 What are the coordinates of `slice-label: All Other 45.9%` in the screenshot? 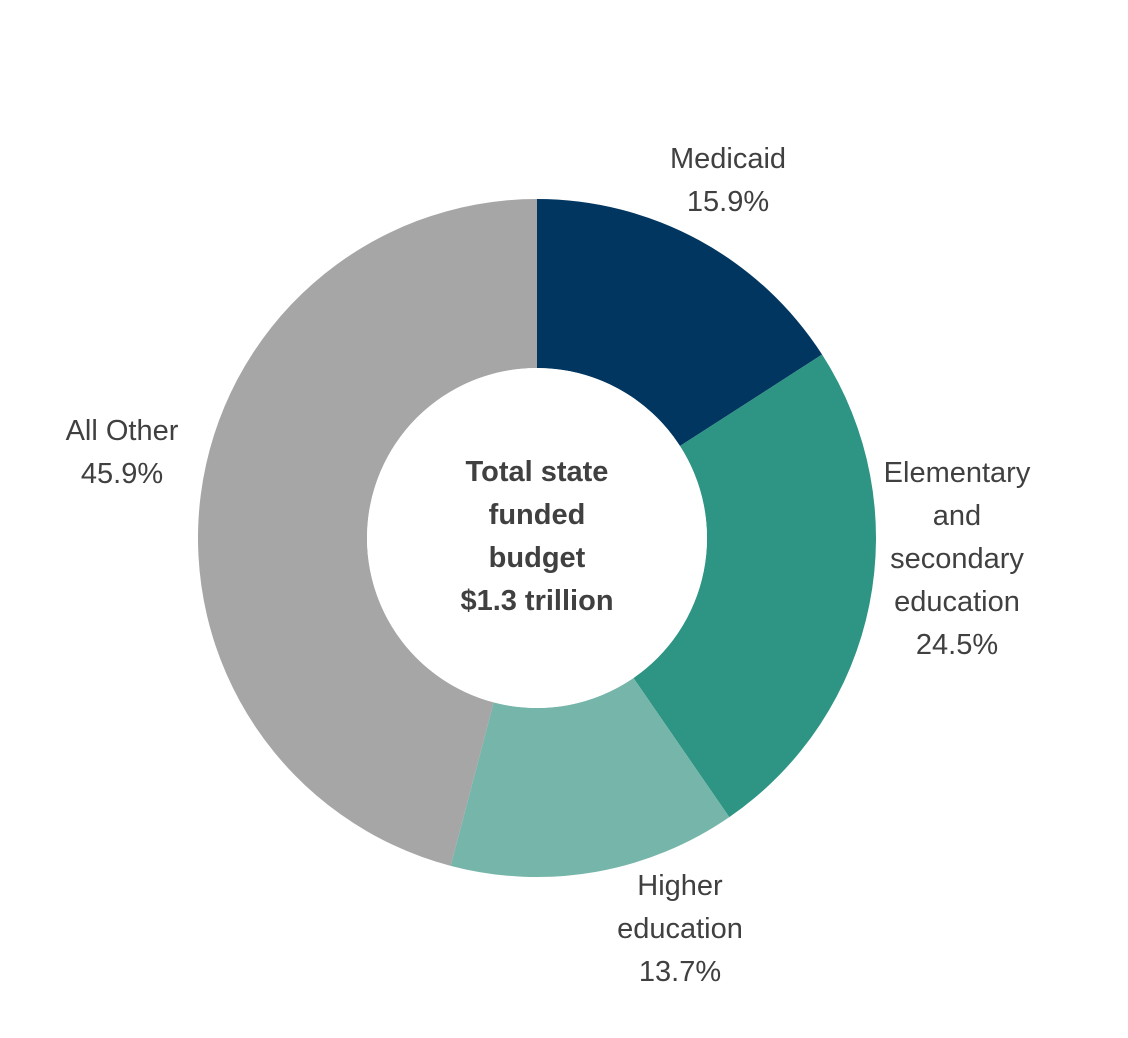 It's located at (122, 452).